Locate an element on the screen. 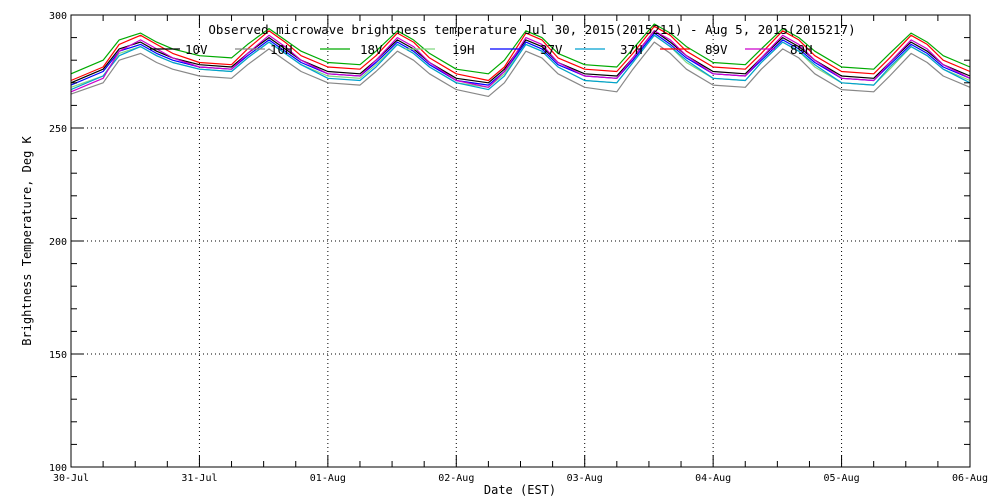 This screenshot has width=1000, height=504. x-tick-label: 31-Jul is located at coordinates (199, 478).